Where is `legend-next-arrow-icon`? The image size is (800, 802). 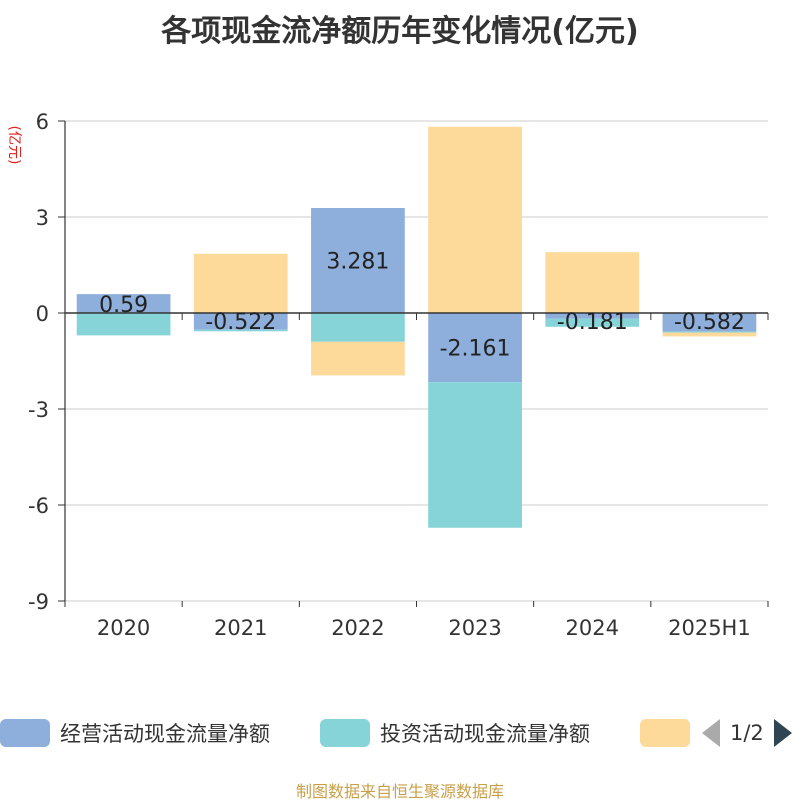 legend-next-arrow-icon is located at coordinates (782, 733).